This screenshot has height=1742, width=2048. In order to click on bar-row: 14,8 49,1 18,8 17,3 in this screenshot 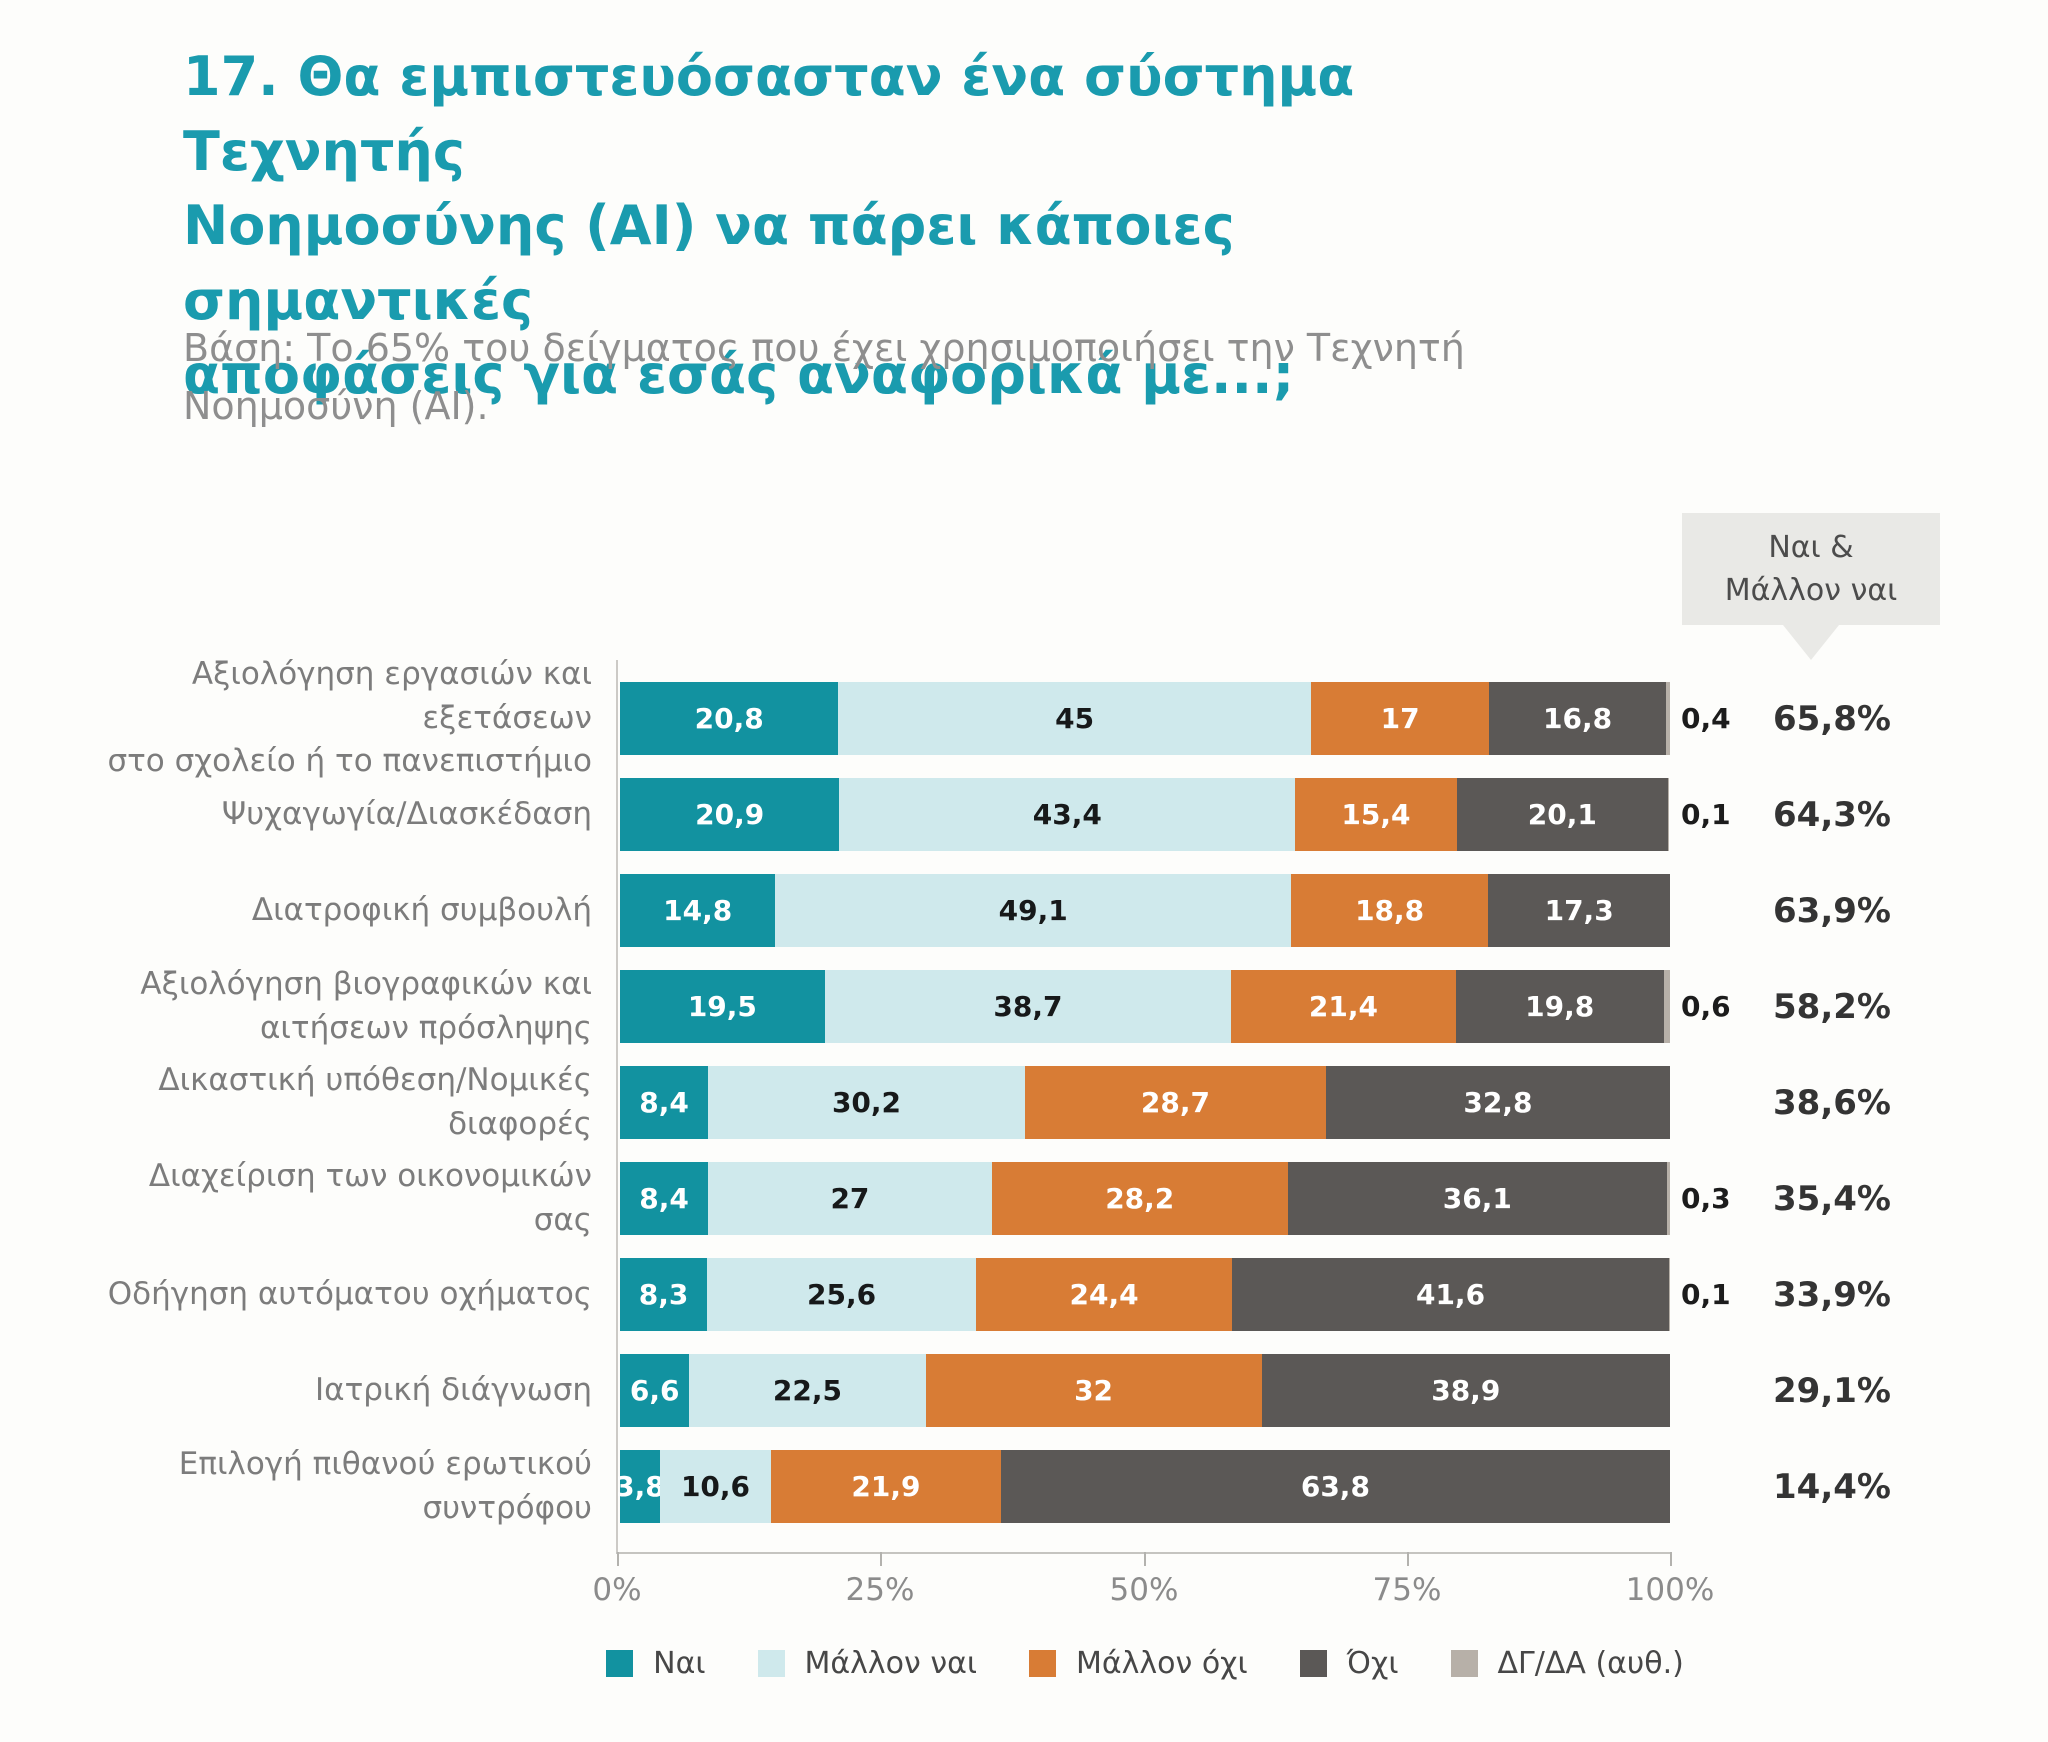, I will do `click(1145, 910)`.